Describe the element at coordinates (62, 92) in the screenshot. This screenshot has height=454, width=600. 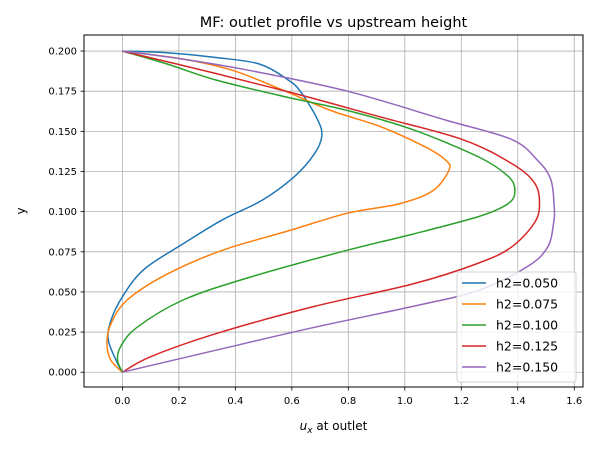
I see `y-tick-label: 0.175` at that location.